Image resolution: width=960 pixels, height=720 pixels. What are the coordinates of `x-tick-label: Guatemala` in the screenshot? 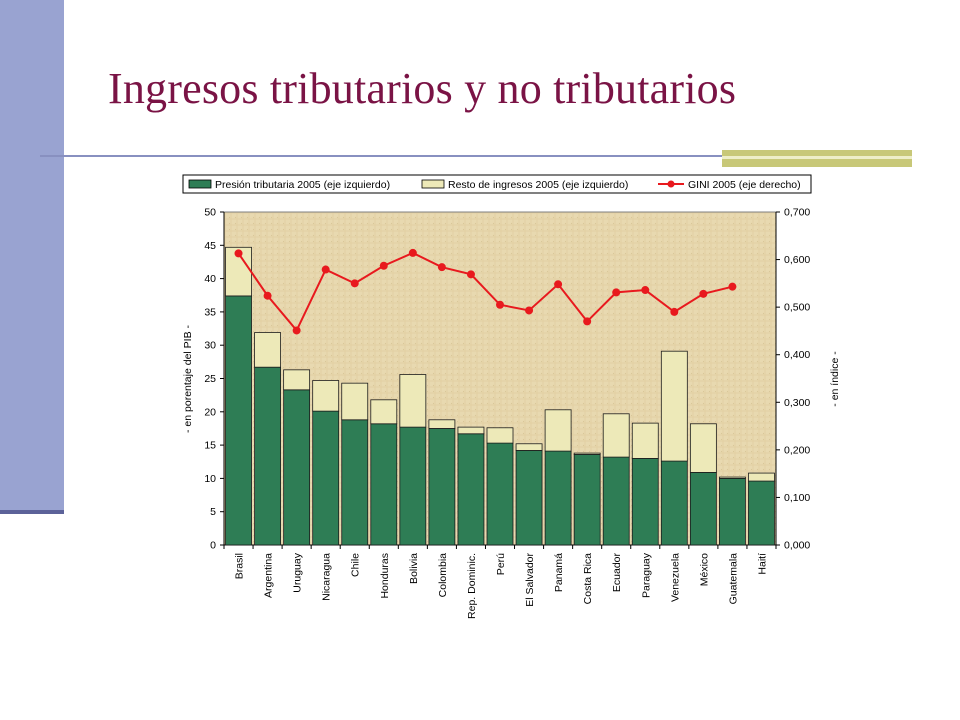 It's located at (733, 579).